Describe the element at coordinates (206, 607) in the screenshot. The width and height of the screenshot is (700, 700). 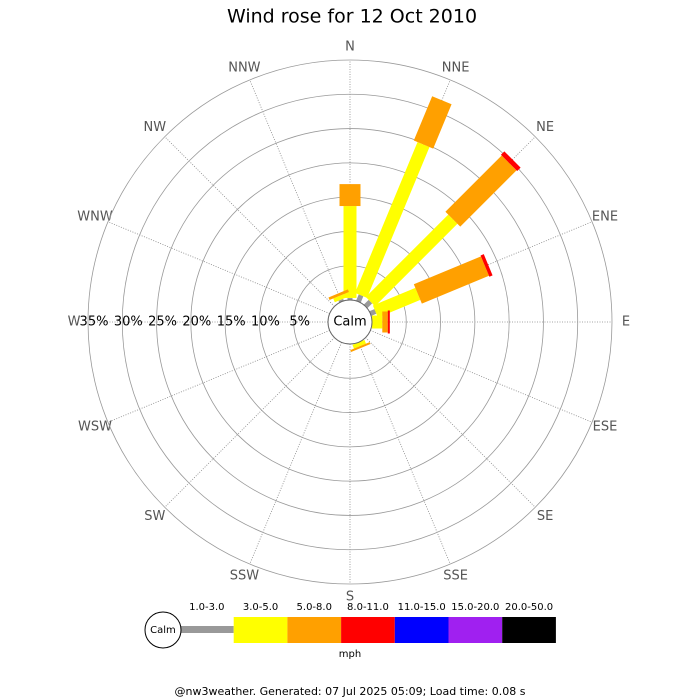
I see `legend-label: 1.0-3.0` at that location.